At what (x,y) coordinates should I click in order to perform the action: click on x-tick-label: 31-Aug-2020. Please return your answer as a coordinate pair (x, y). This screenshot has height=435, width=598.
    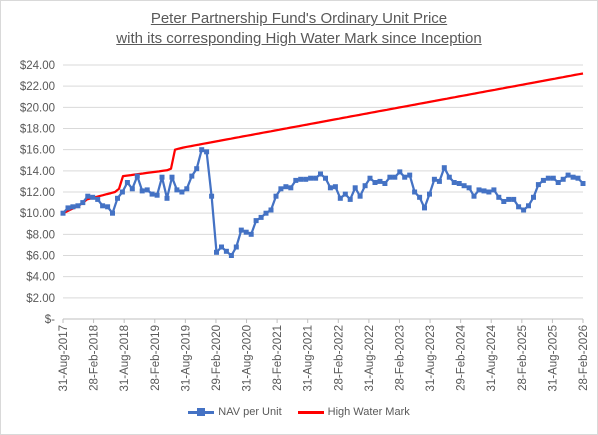
    Looking at the image, I should click on (248, 358).